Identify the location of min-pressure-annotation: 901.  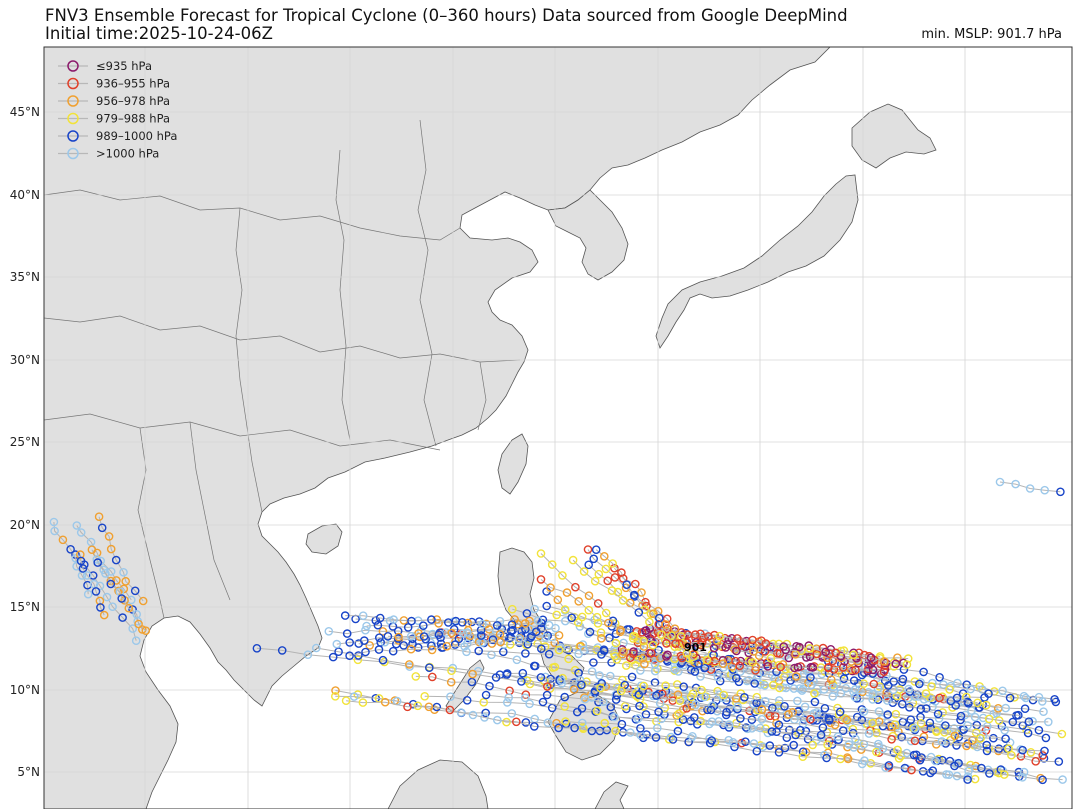
(695, 647).